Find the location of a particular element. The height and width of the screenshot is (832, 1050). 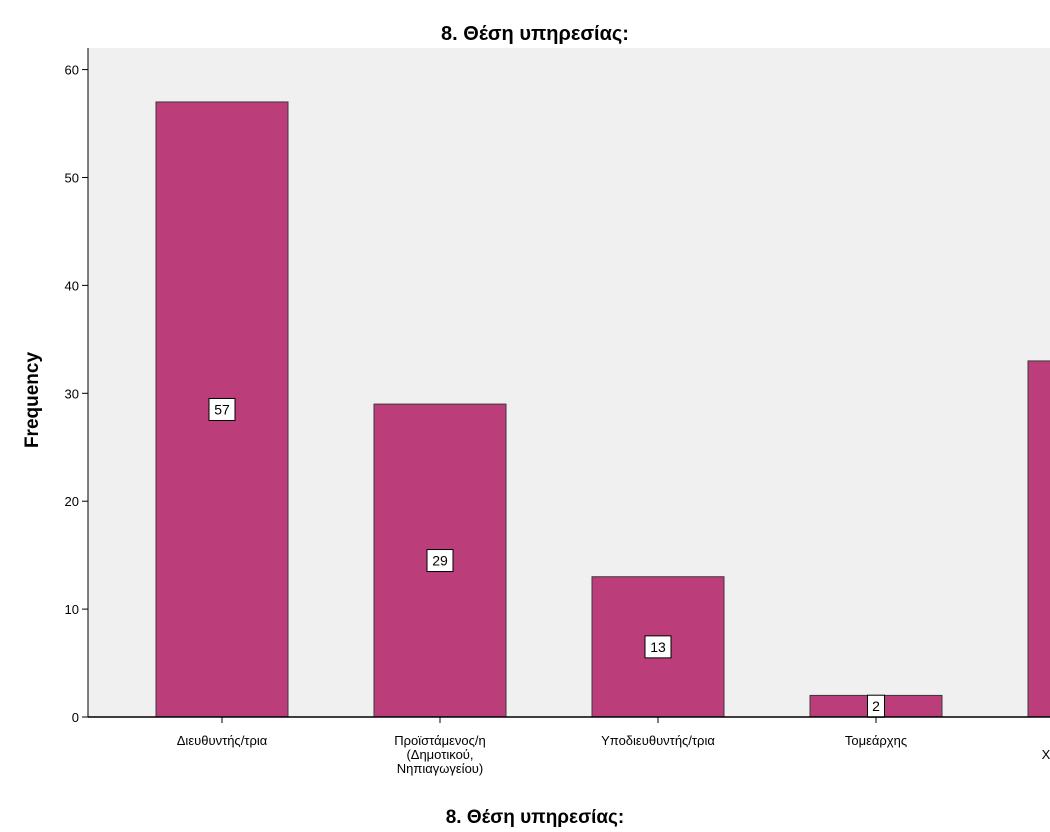

y-axis: 0 10 20 30 40 50 60 is located at coordinates (76, 394).